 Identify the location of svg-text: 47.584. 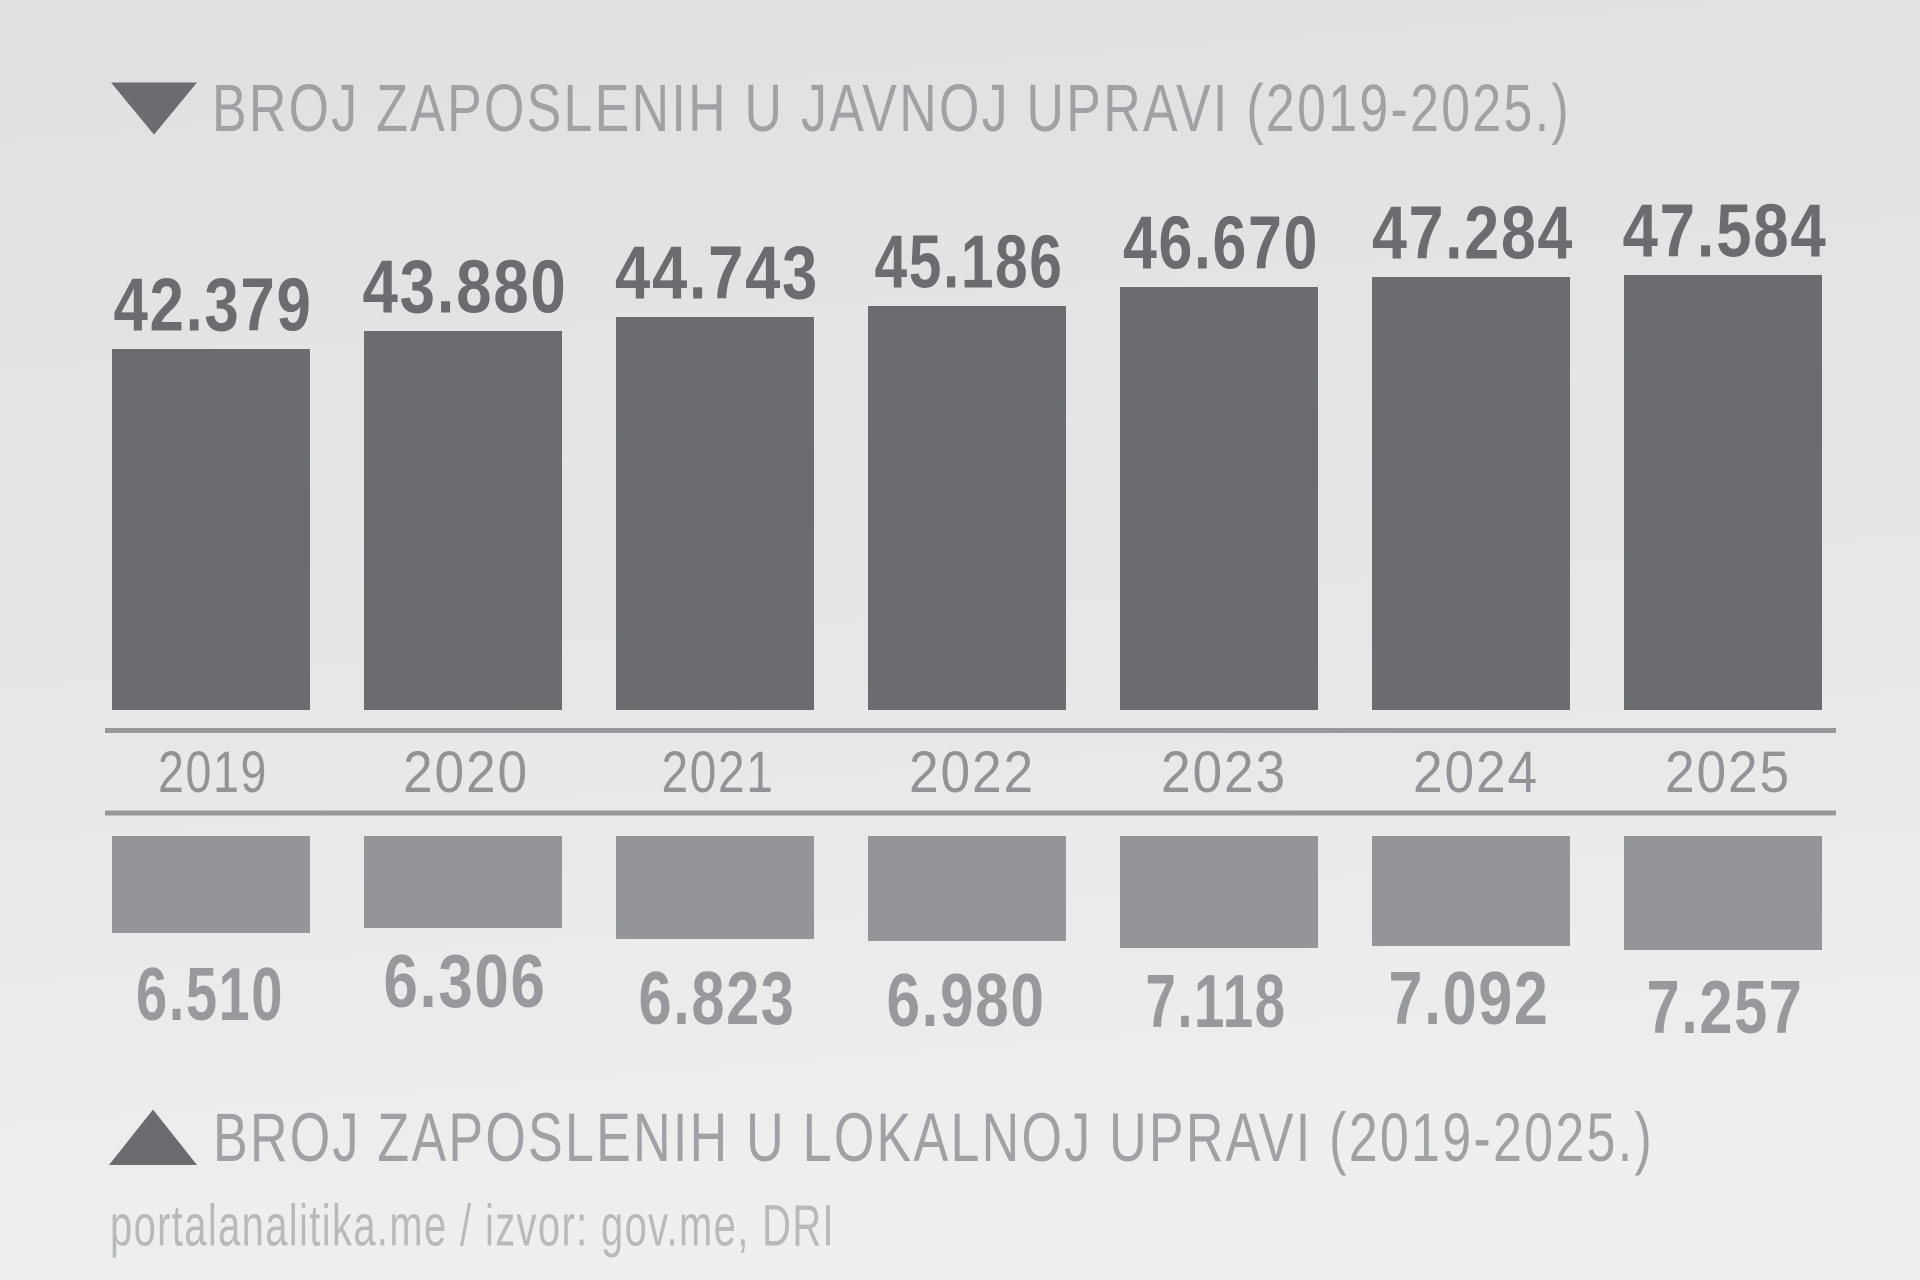
(1725, 231).